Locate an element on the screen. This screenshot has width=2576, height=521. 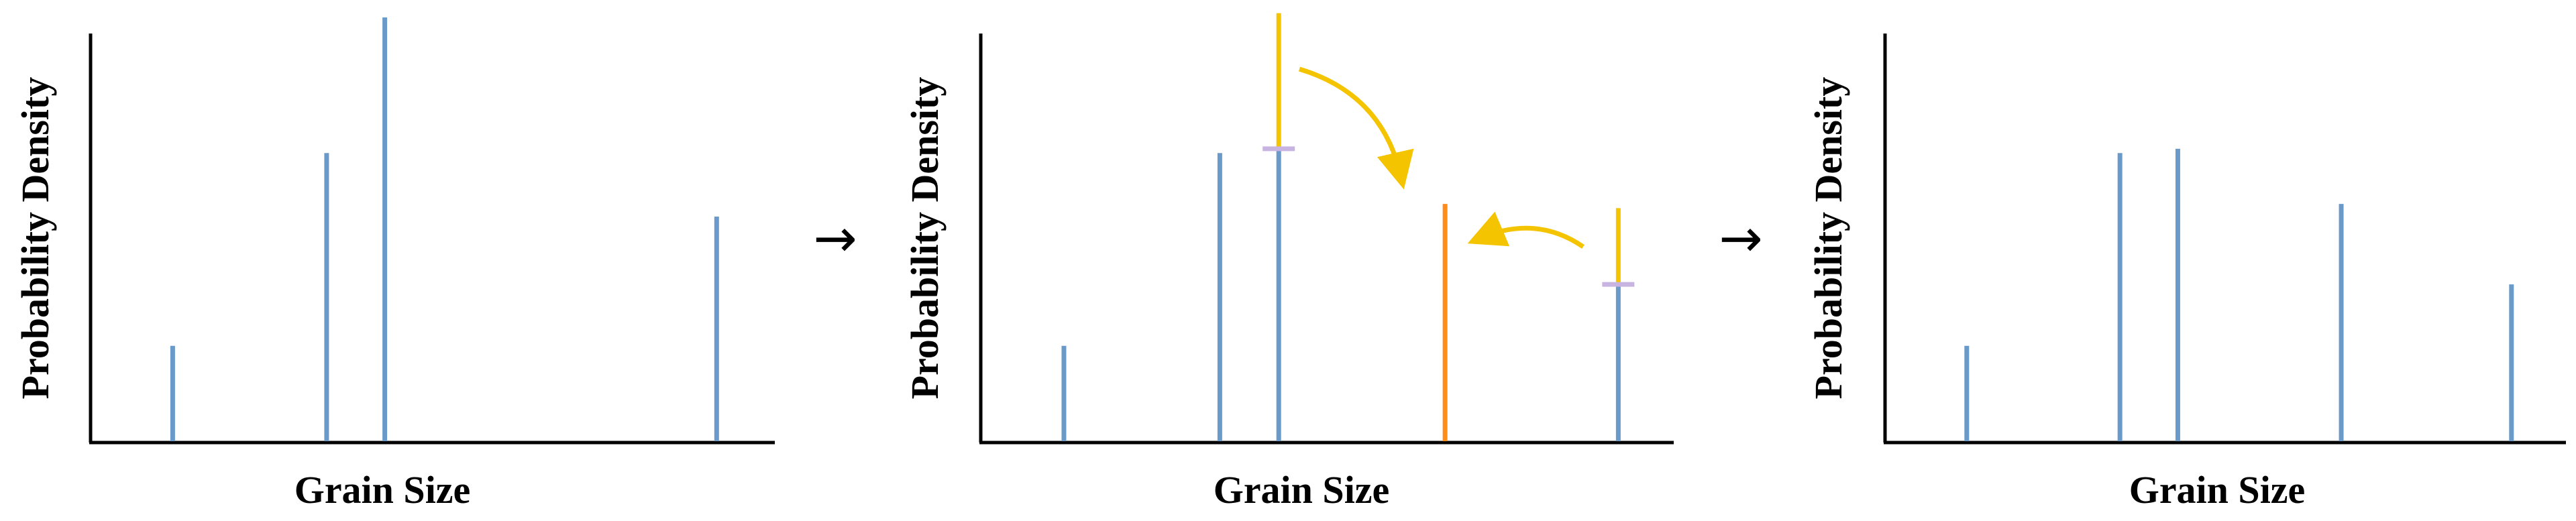
panel-3-bars is located at coordinates (2239, 294).